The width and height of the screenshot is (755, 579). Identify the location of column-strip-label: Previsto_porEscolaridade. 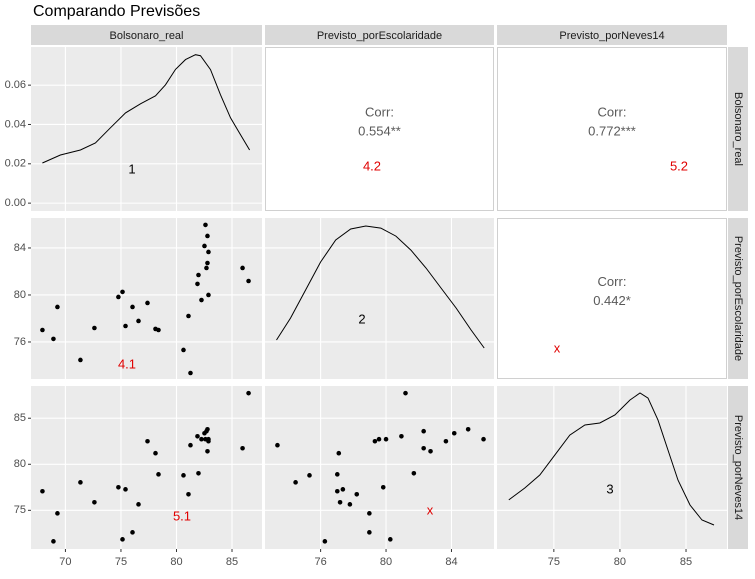
(379, 36).